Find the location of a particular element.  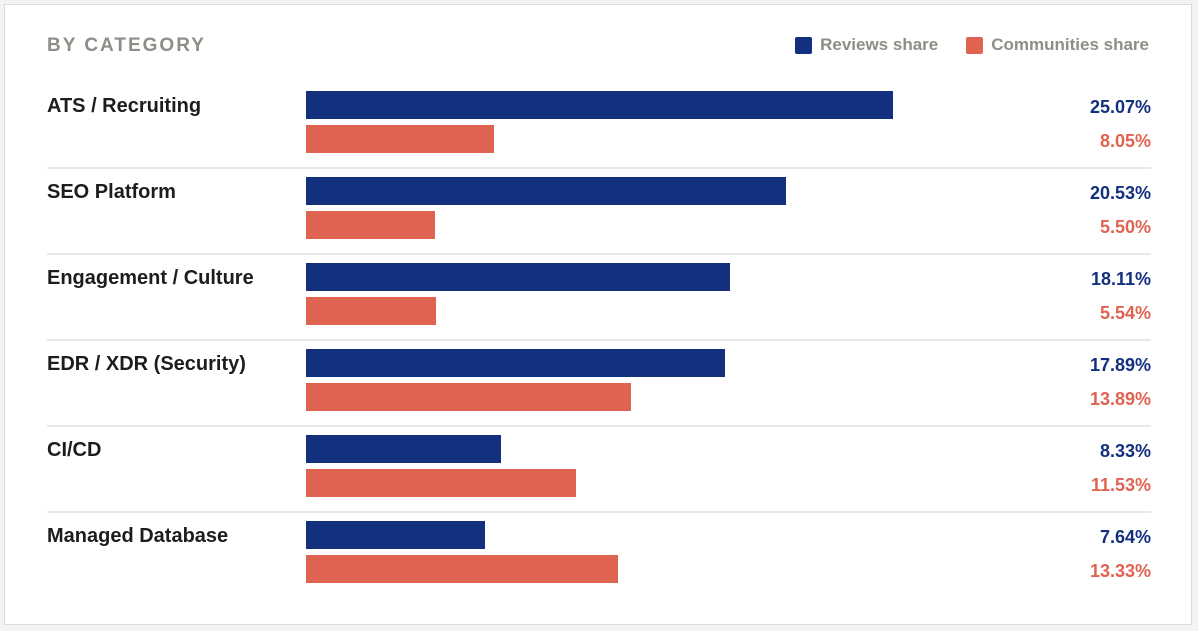

category-row: Engagement / Culture 18.11% 5.54% is located at coordinates (599, 298).